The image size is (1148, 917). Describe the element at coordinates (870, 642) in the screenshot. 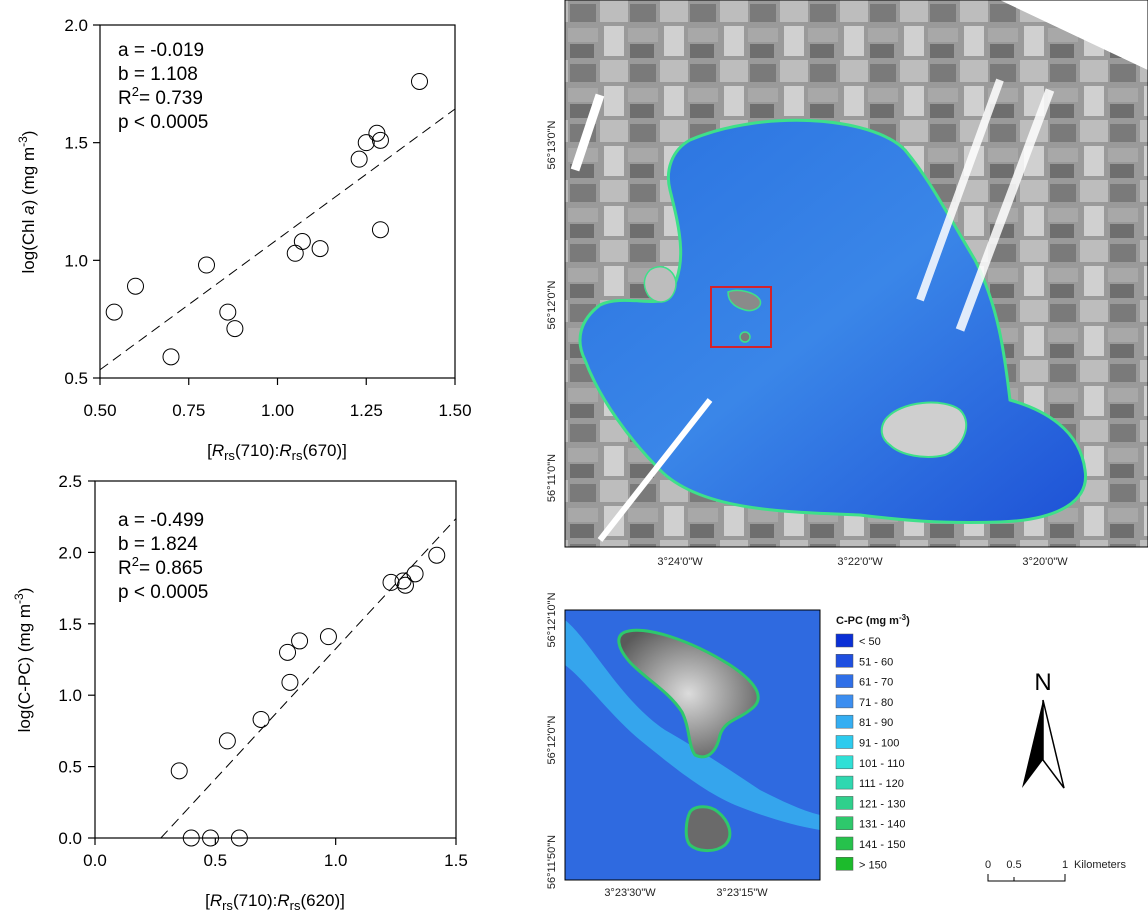

I see `legend-label: < 50` at that location.